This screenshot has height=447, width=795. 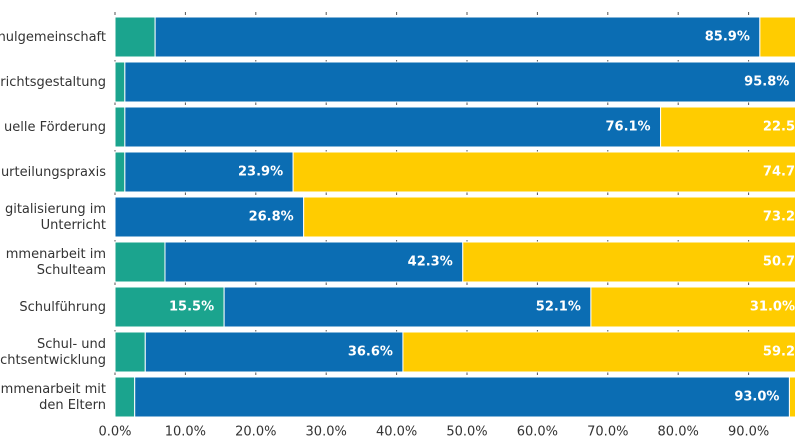 What do you see at coordinates (73, 225) in the screenshot?
I see `category-line: Unterricht` at bounding box center [73, 225].